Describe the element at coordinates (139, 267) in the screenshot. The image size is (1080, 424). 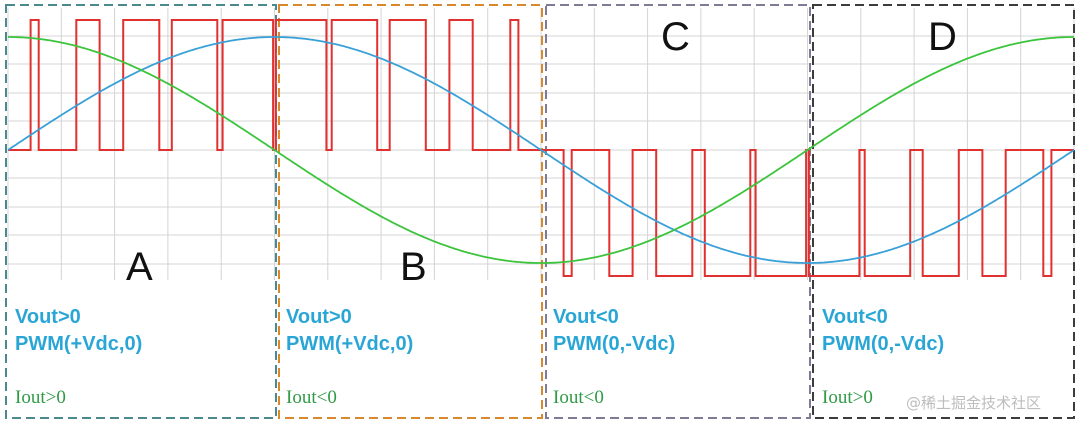
I see `region-a-letter: A` at that location.